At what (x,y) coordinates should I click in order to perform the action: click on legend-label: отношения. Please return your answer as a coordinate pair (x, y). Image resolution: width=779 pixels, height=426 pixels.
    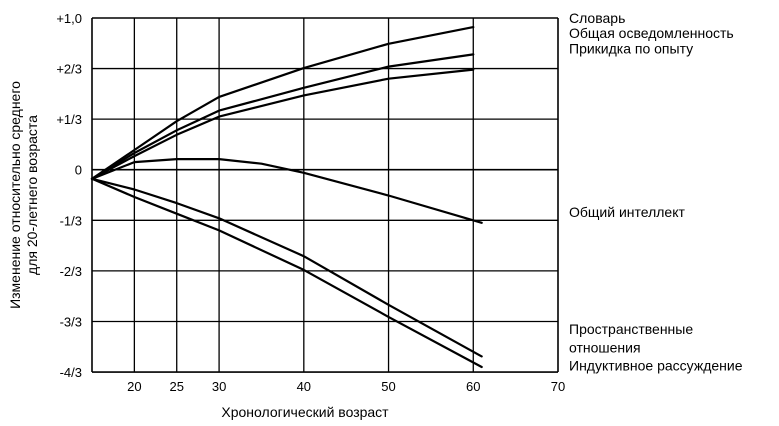
    Looking at the image, I should click on (605, 347).